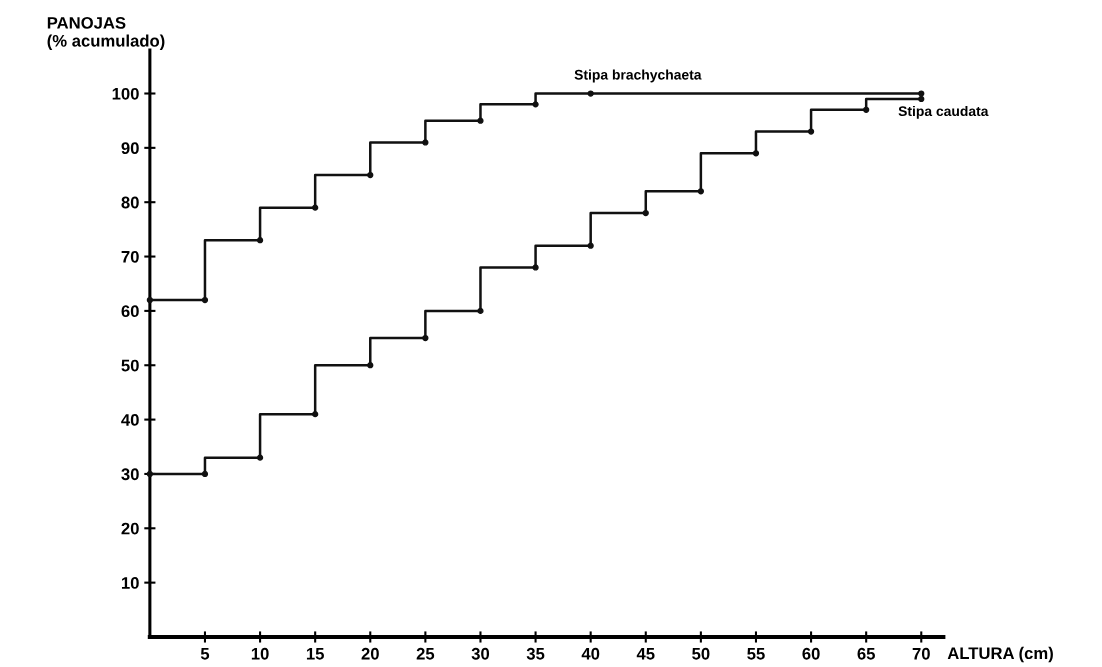 This screenshot has width=1102, height=667. What do you see at coordinates (130, 202) in the screenshot?
I see `y-tick-label: 80` at bounding box center [130, 202].